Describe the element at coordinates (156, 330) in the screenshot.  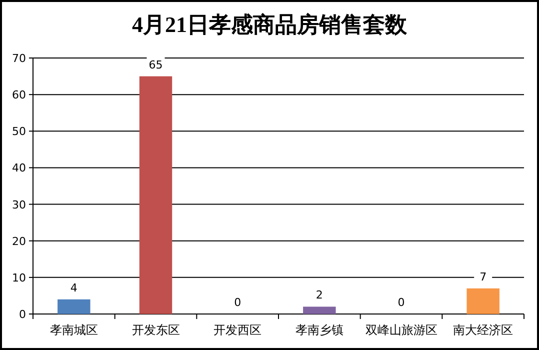
I see `x-tick-label: 开发东区` at that location.